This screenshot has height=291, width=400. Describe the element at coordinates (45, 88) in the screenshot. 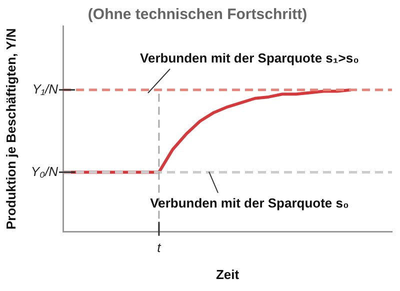

I see `ref-line-label: Y₁/N` at that location.